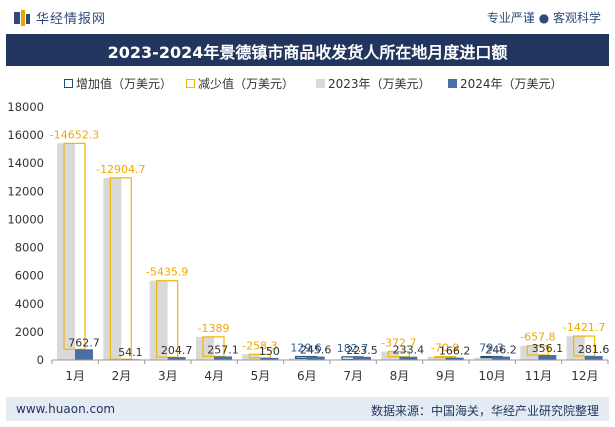  Describe the element at coordinates (29, 332) in the screenshot. I see `y-tick-label: 2000` at that location.